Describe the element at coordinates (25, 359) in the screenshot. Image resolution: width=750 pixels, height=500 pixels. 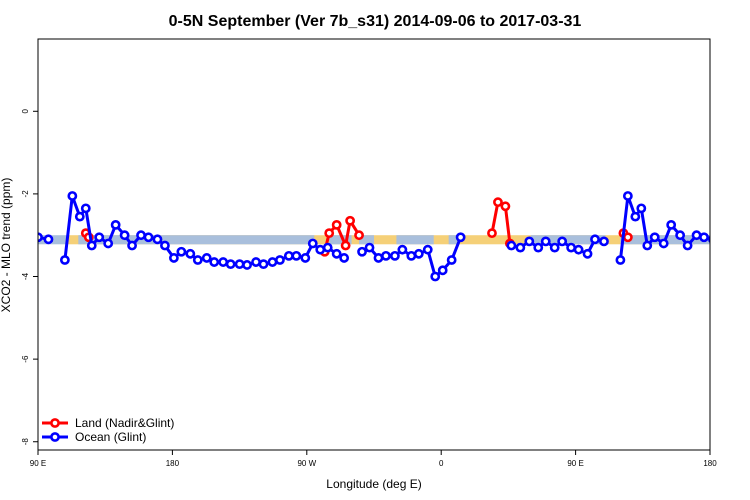
I see `y-tick-label-3: -6` at that location.